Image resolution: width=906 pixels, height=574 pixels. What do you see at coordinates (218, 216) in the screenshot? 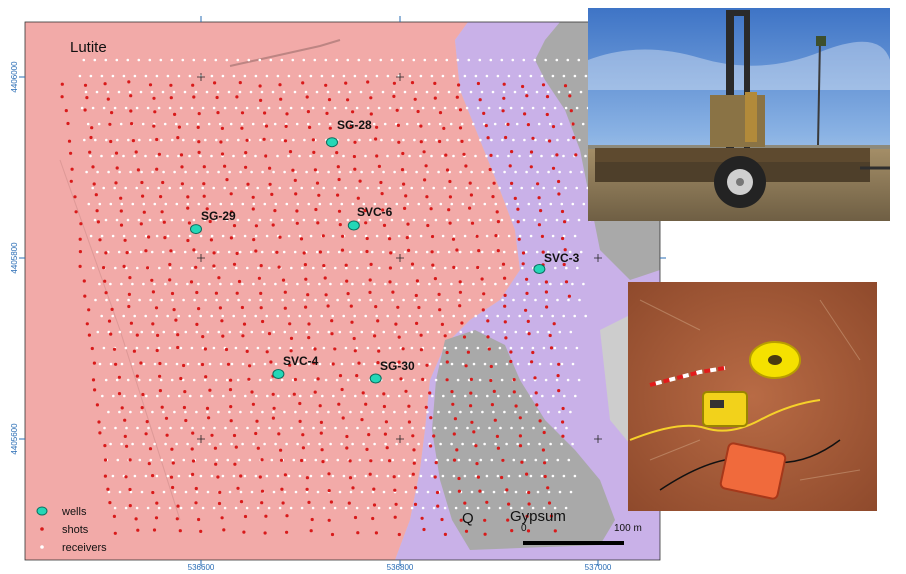
I see `well-label: SG-29` at bounding box center [218, 216].